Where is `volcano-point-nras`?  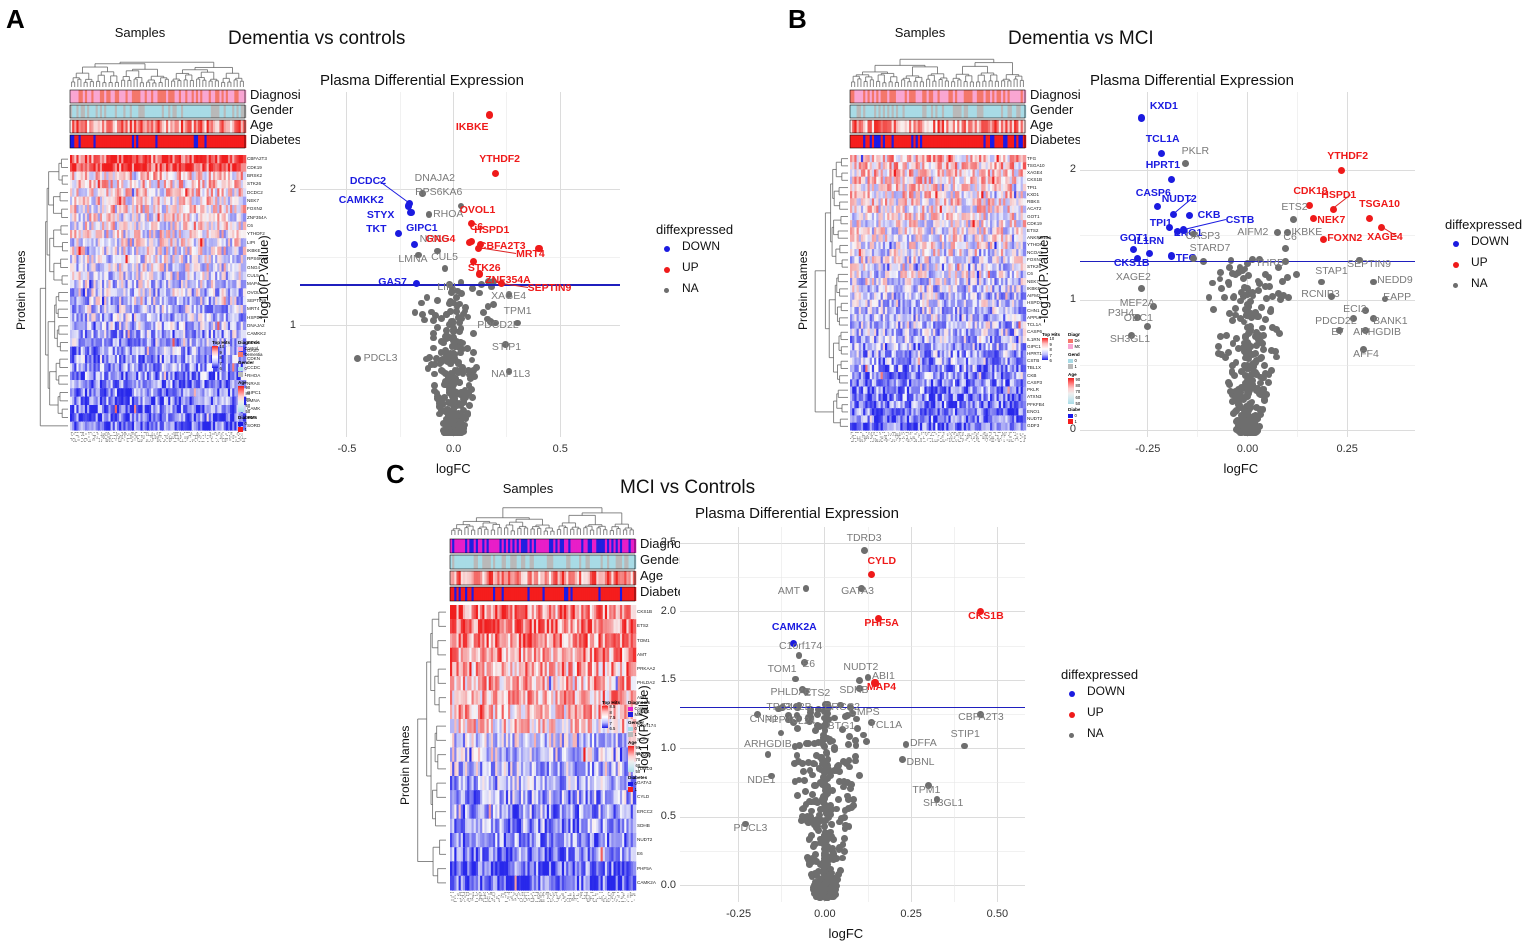 volcano-point-nras is located at coordinates (437, 251).